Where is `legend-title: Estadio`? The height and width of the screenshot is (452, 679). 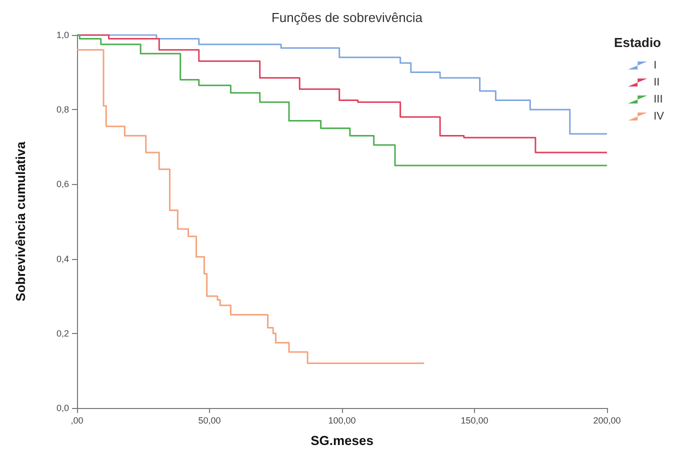 legend-title: Estadio is located at coordinates (638, 42).